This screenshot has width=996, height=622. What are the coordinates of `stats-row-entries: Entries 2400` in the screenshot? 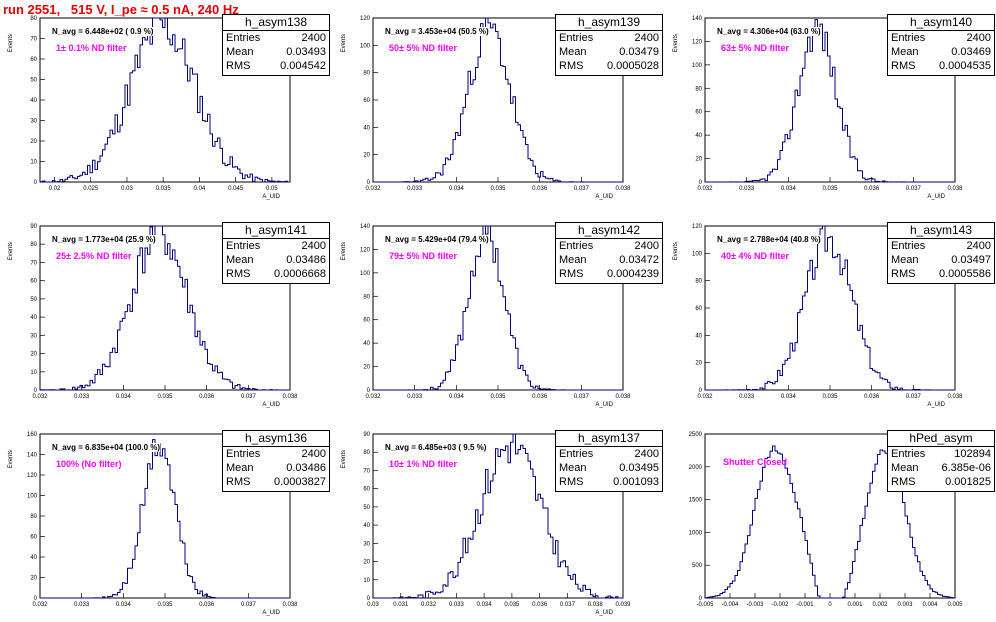 It's located at (609, 246).